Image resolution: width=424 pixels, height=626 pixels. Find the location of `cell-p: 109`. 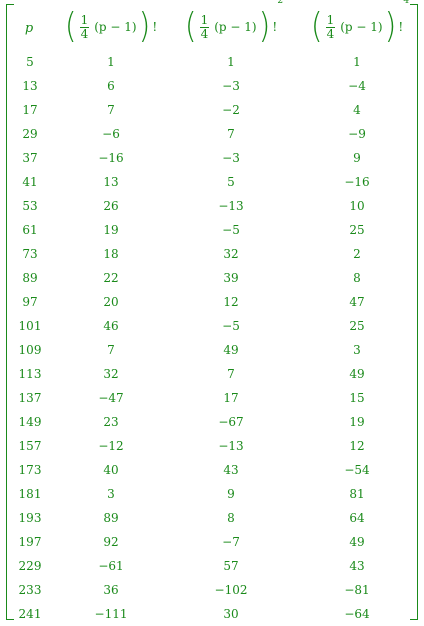

cell-p: 109 is located at coordinates (30, 350).